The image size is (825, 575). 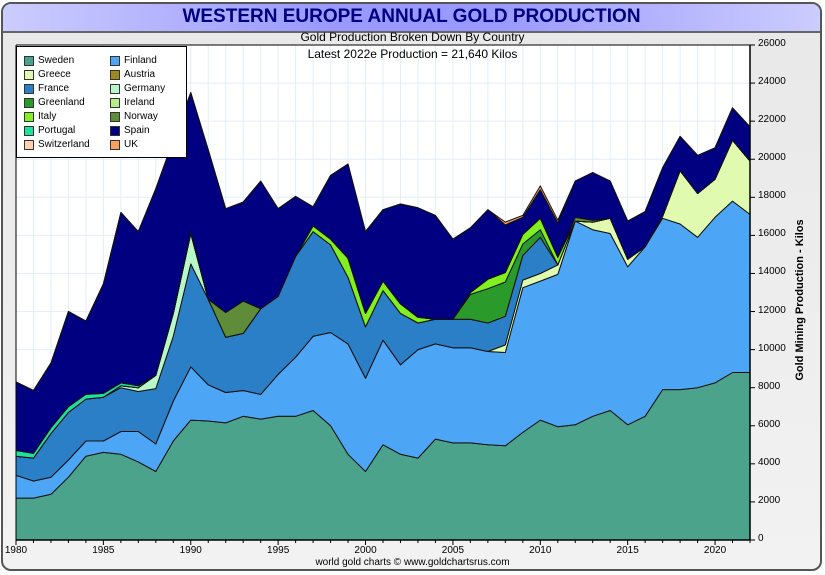 I want to click on legend-label: Switzerland, so click(x=64, y=144).